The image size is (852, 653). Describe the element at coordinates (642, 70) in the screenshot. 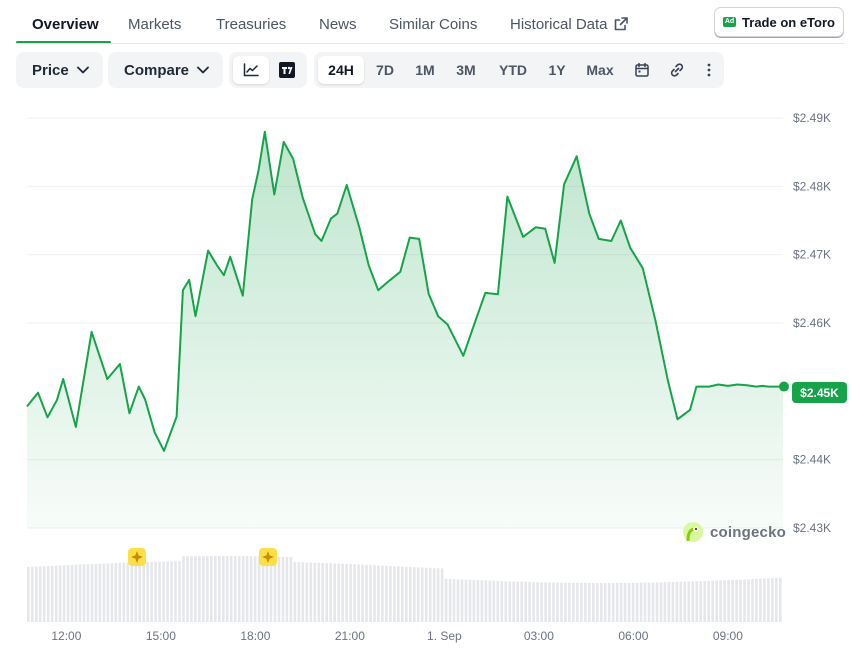

I see `calendar-button` at that location.